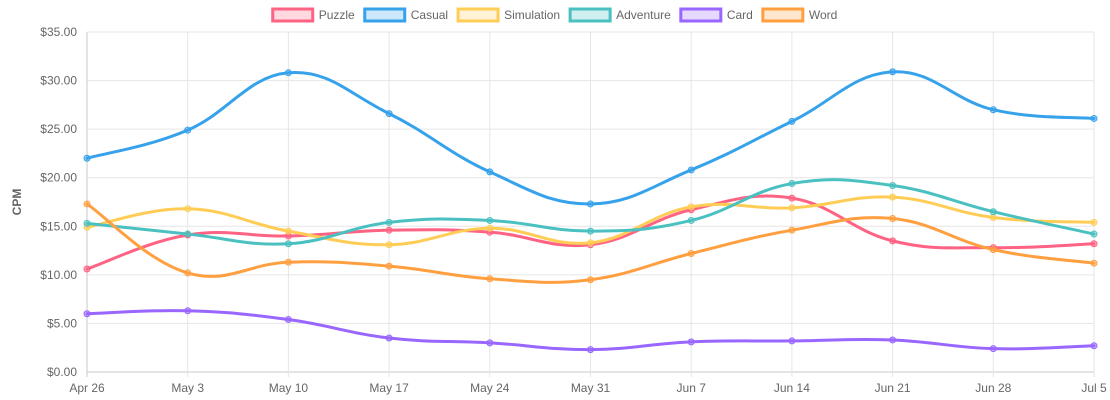 The image size is (1110, 400). What do you see at coordinates (591, 388) in the screenshot?
I see `x-tick-label: May 31` at bounding box center [591, 388].